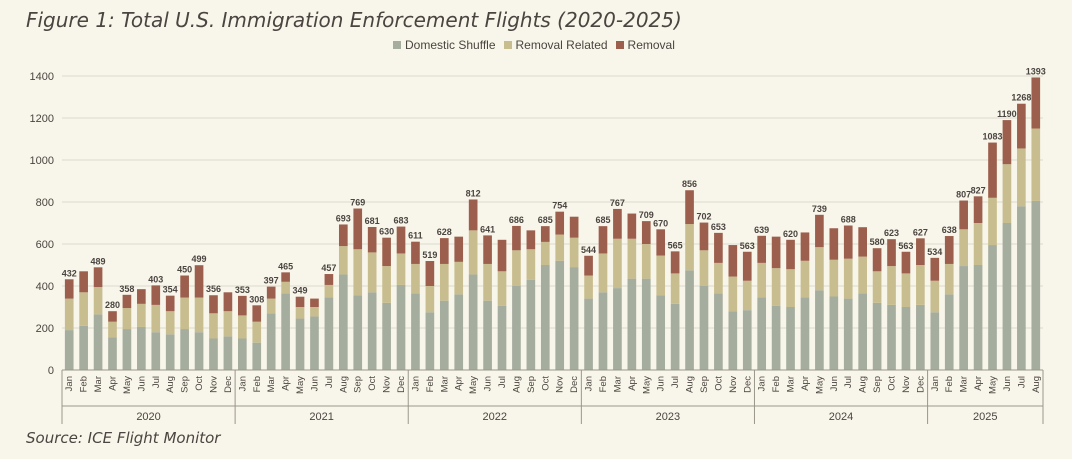  What do you see at coordinates (357, 203) in the screenshot?
I see `total-value-label: 769` at bounding box center [357, 203].